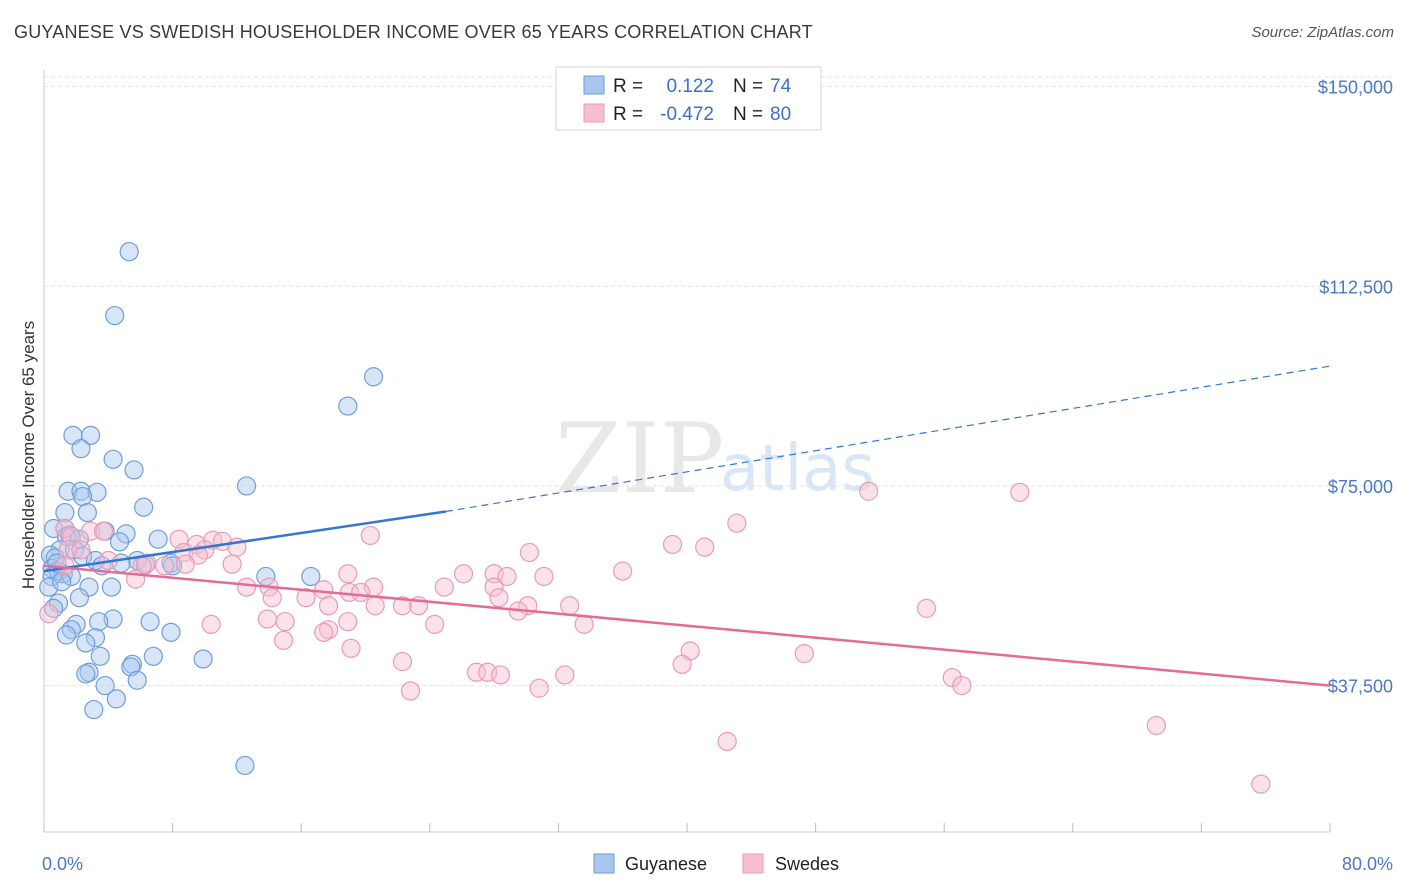 The height and width of the screenshot is (892, 1406). Describe the element at coordinates (628, 86) in the screenshot. I see `legend-r-label-guyanese: R =` at that location.